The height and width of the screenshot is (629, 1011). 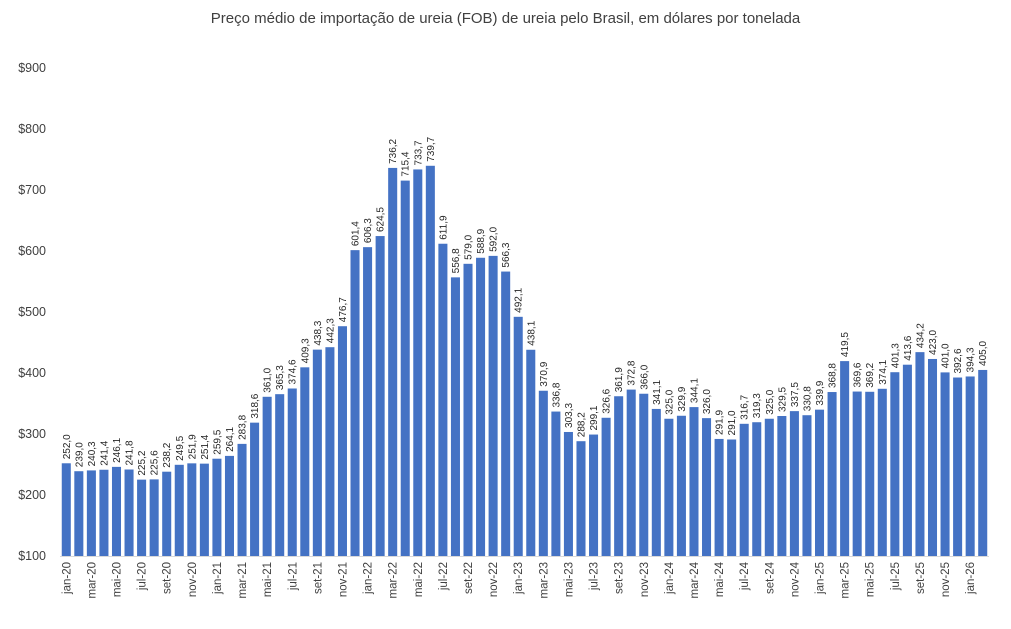 What do you see at coordinates (243, 580) in the screenshot?
I see `x-tick-label: mar-21` at bounding box center [243, 580].